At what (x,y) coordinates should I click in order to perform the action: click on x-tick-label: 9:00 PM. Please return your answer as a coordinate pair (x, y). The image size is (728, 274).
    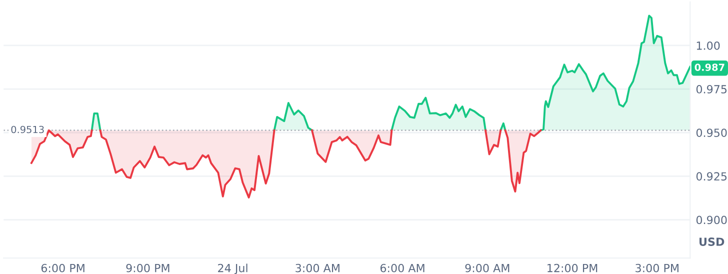
    Looking at the image, I should click on (148, 268).